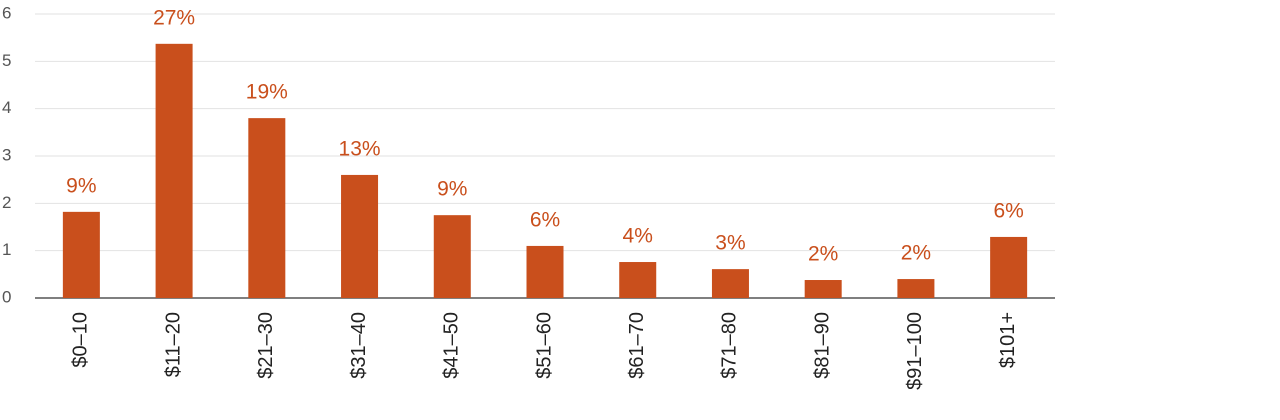  Describe the element at coordinates (266, 345) in the screenshot. I see `x-tick-label: $21–30` at that location.